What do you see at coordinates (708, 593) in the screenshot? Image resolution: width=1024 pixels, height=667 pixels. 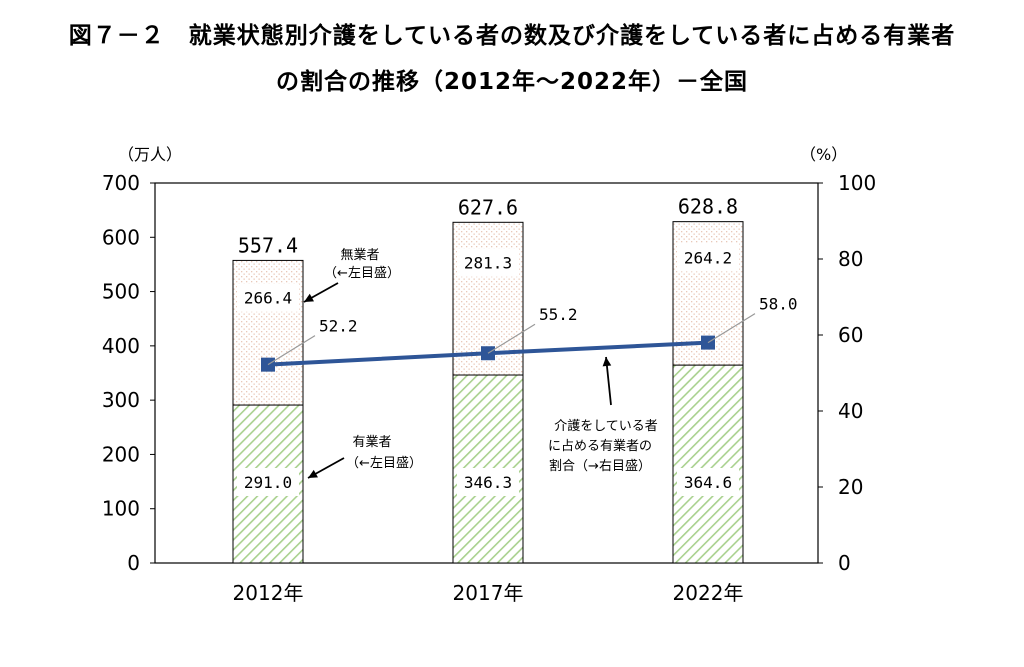 I see `x-tick-label: 2022年` at bounding box center [708, 593].